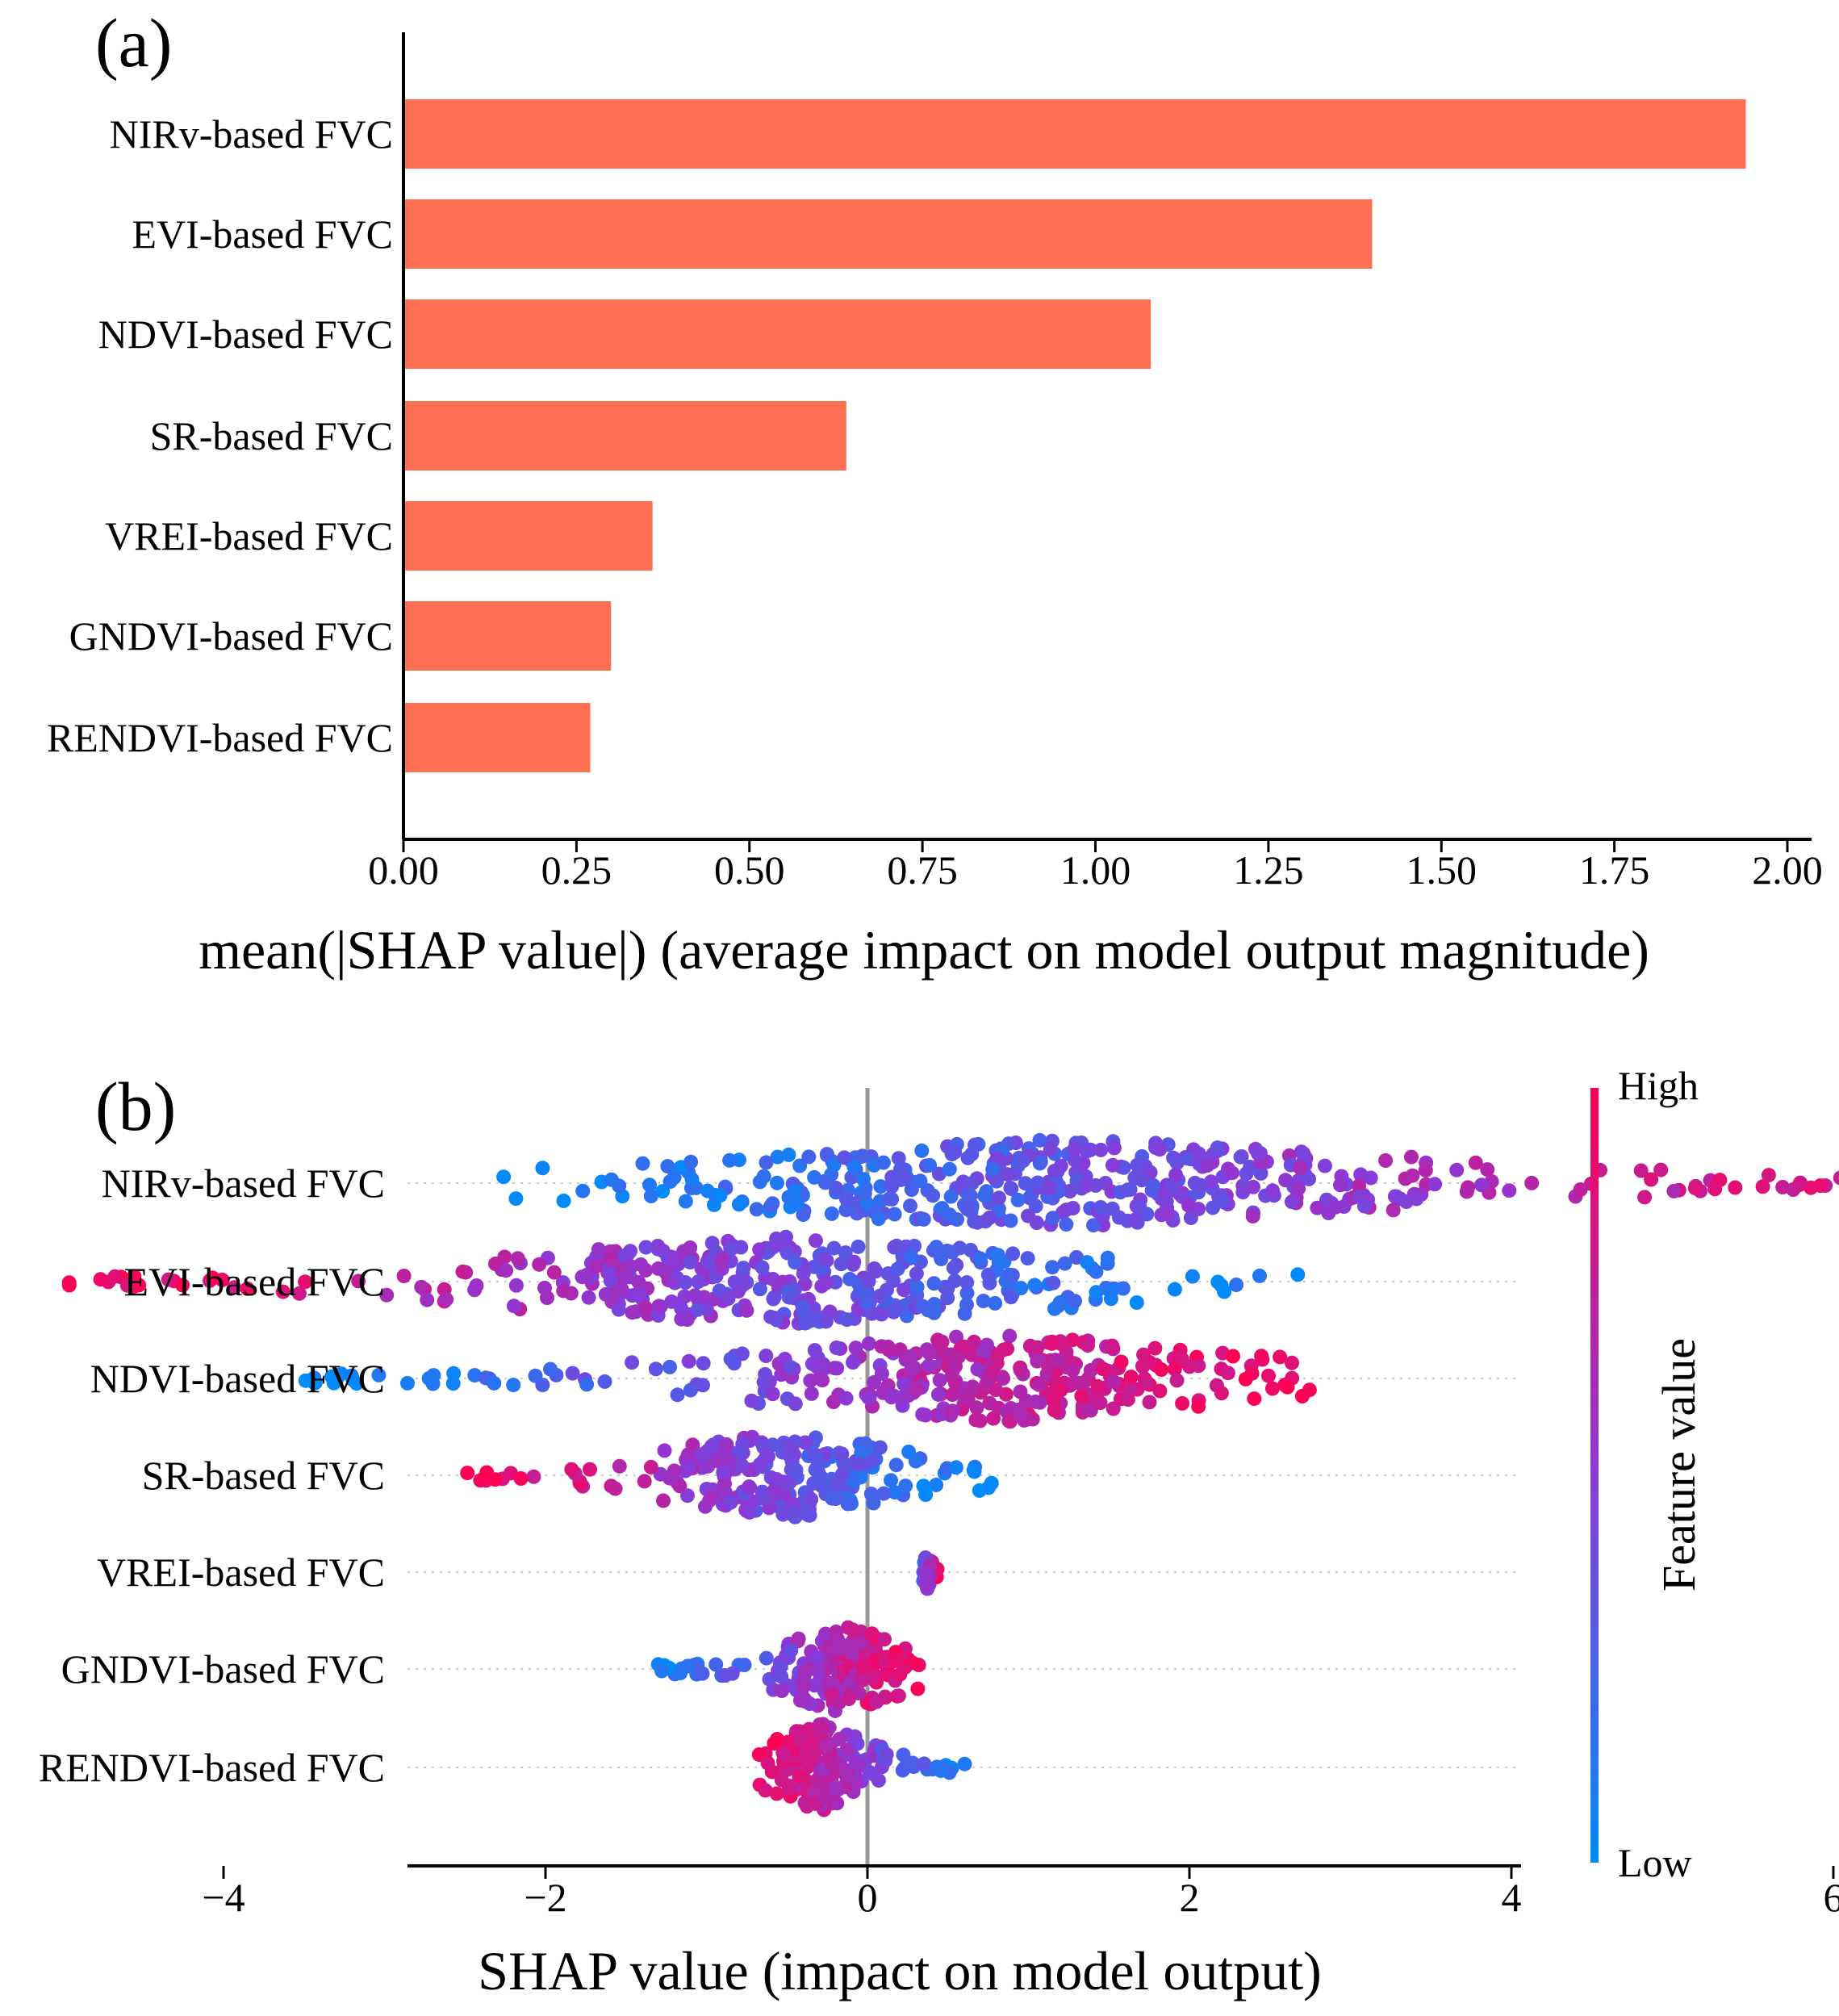  What do you see at coordinates (1614, 870) in the screenshot?
I see `x-tick-label: 1.75` at bounding box center [1614, 870].